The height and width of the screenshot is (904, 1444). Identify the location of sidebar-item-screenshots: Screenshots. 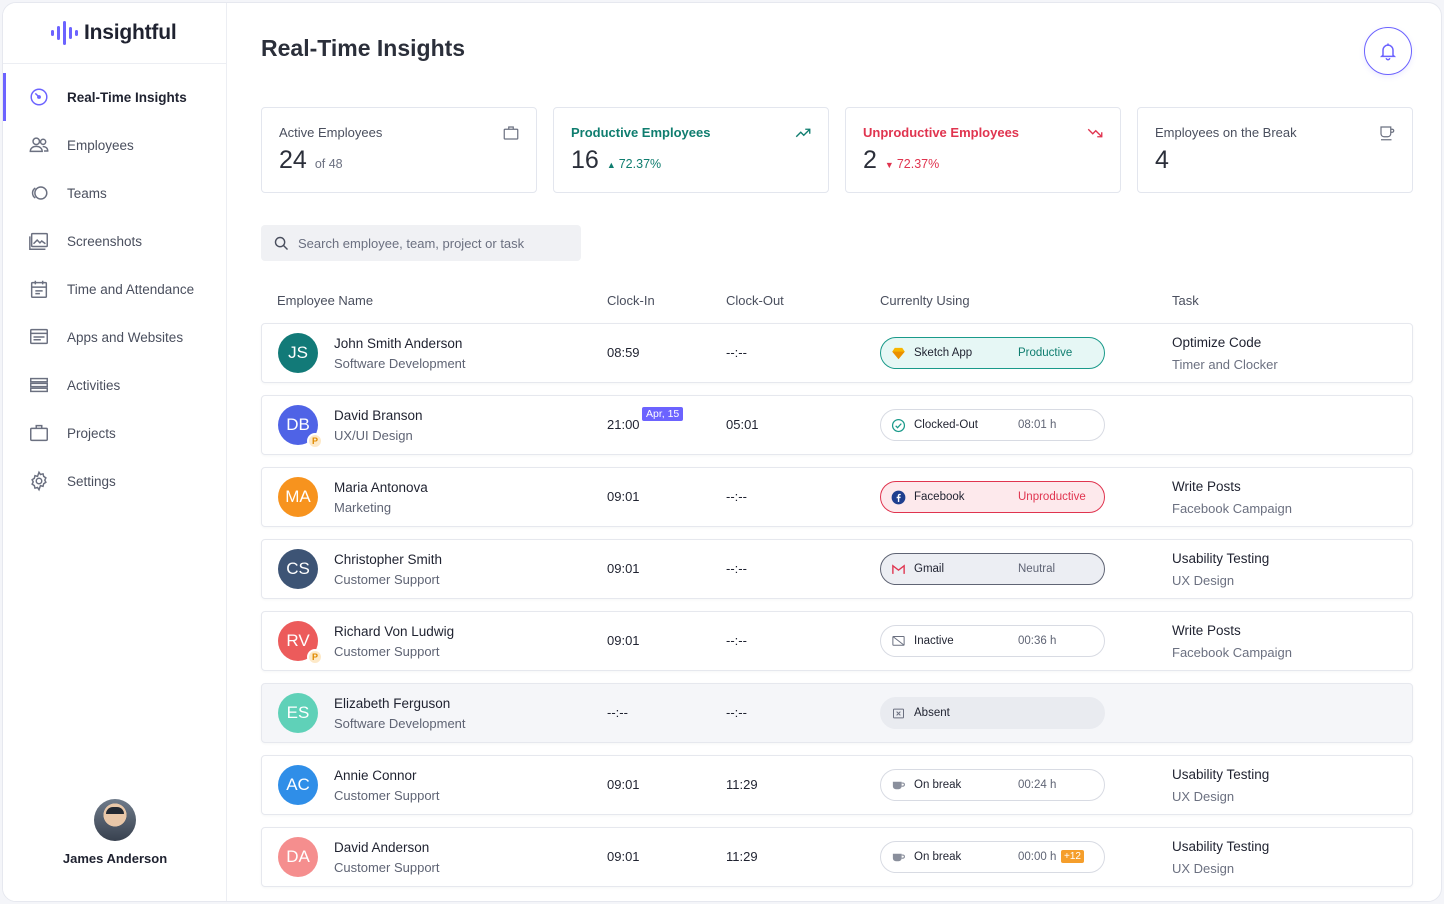
(115, 241).